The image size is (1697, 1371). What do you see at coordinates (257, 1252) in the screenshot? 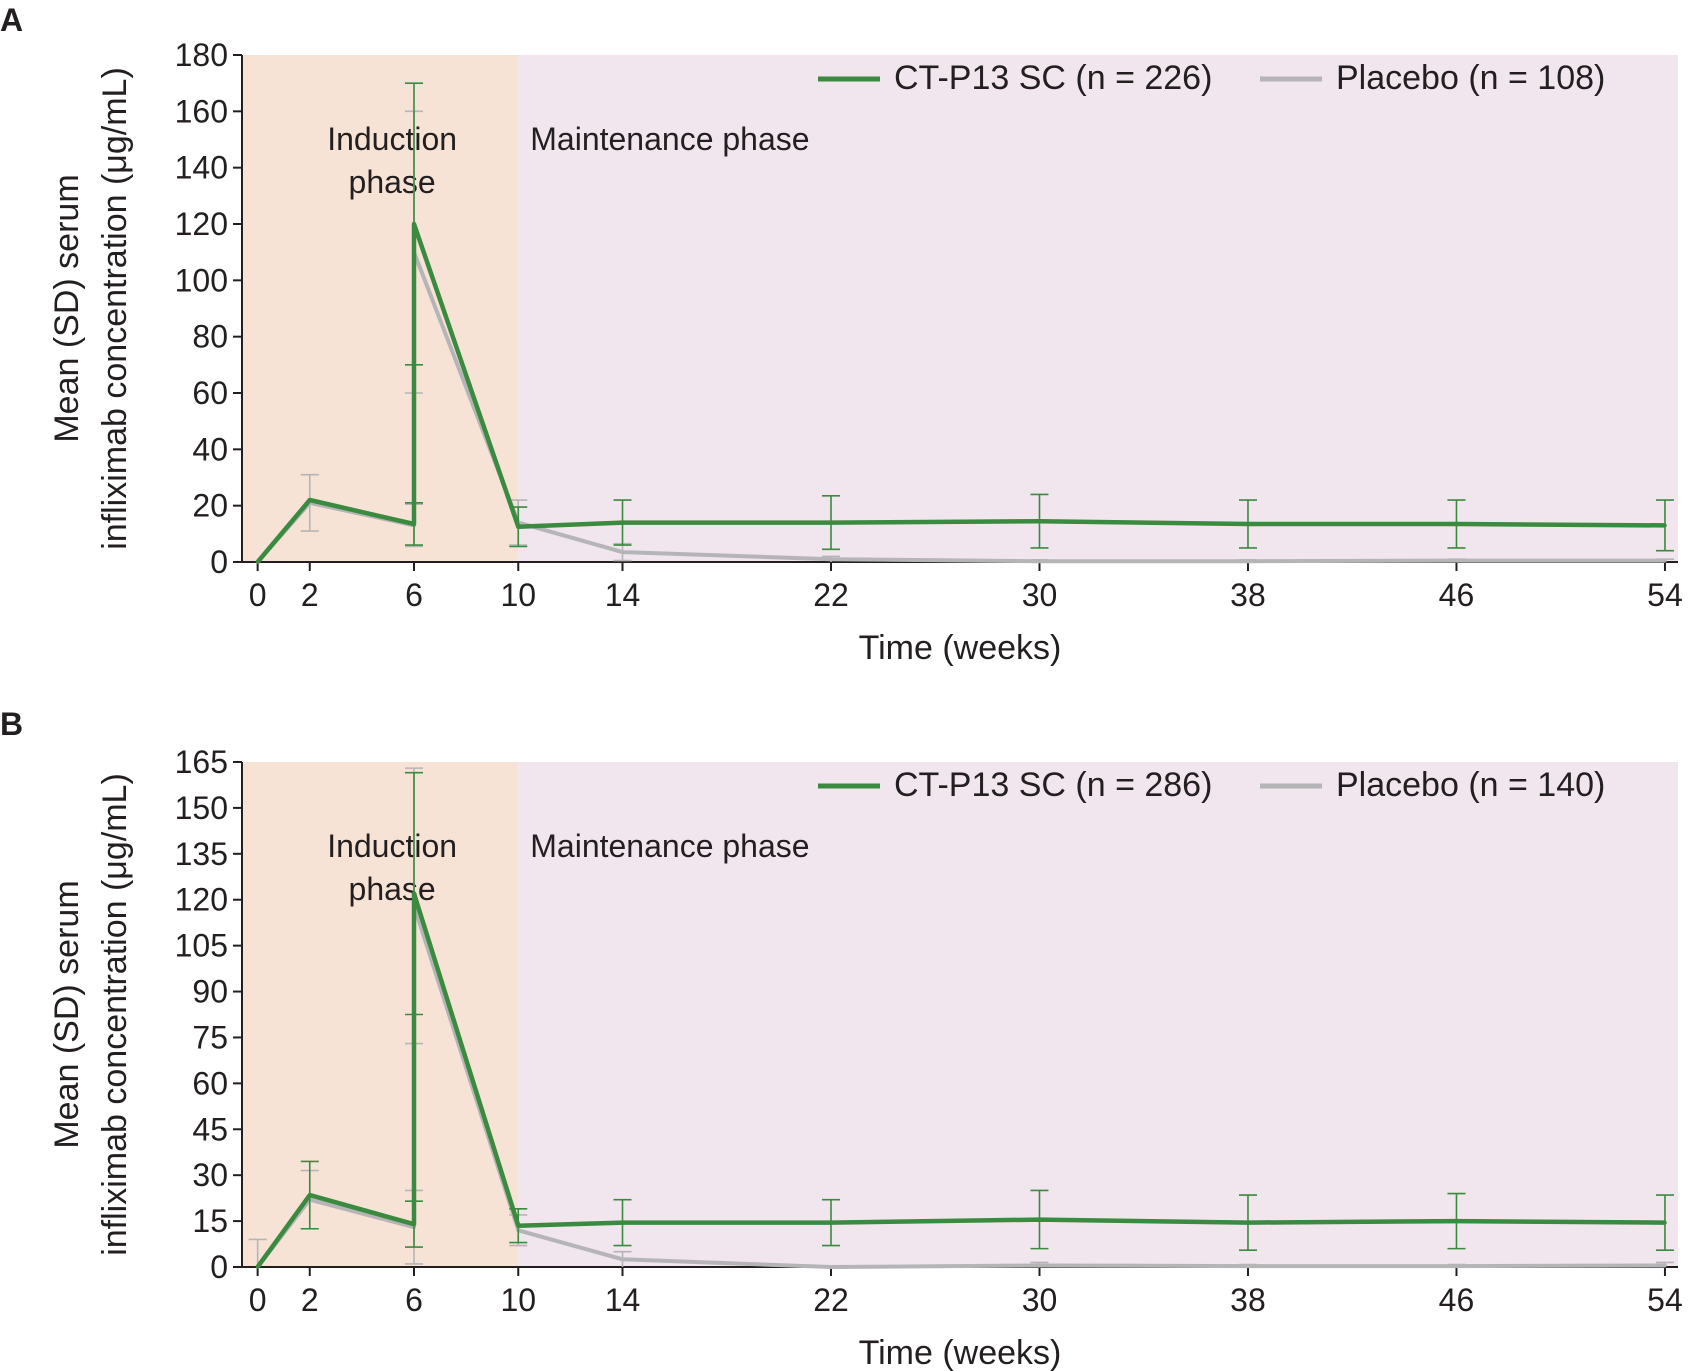
I see `error-bar-placebo` at bounding box center [257, 1252].